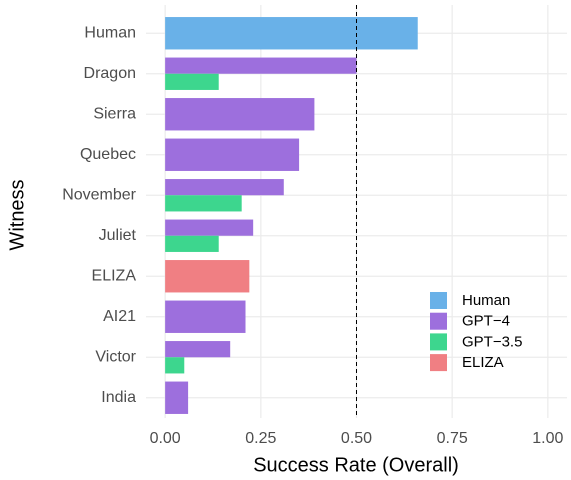 The height and width of the screenshot is (480, 571). Describe the element at coordinates (483, 362) in the screenshot. I see `legend-label: ELIZA` at that location.